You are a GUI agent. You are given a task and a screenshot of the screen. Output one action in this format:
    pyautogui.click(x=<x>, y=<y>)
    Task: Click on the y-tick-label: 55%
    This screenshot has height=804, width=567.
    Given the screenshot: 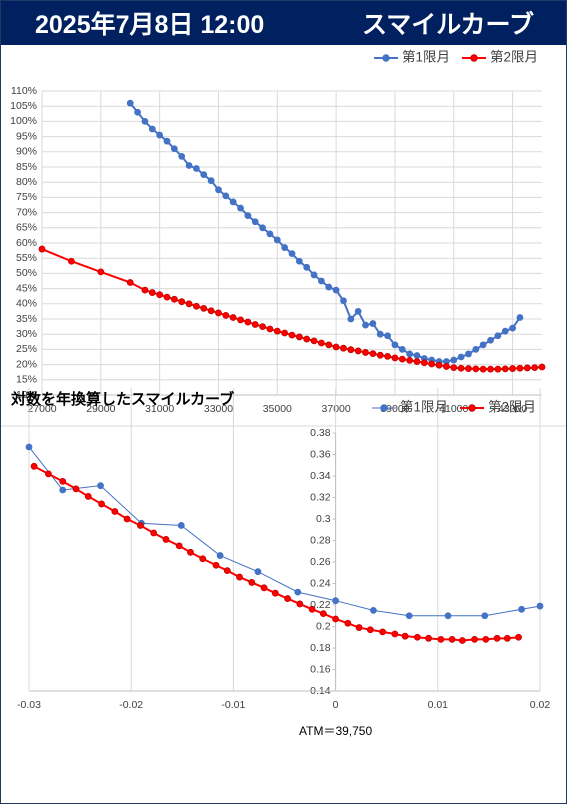 What is the action you would take?
    pyautogui.click(x=26, y=258)
    